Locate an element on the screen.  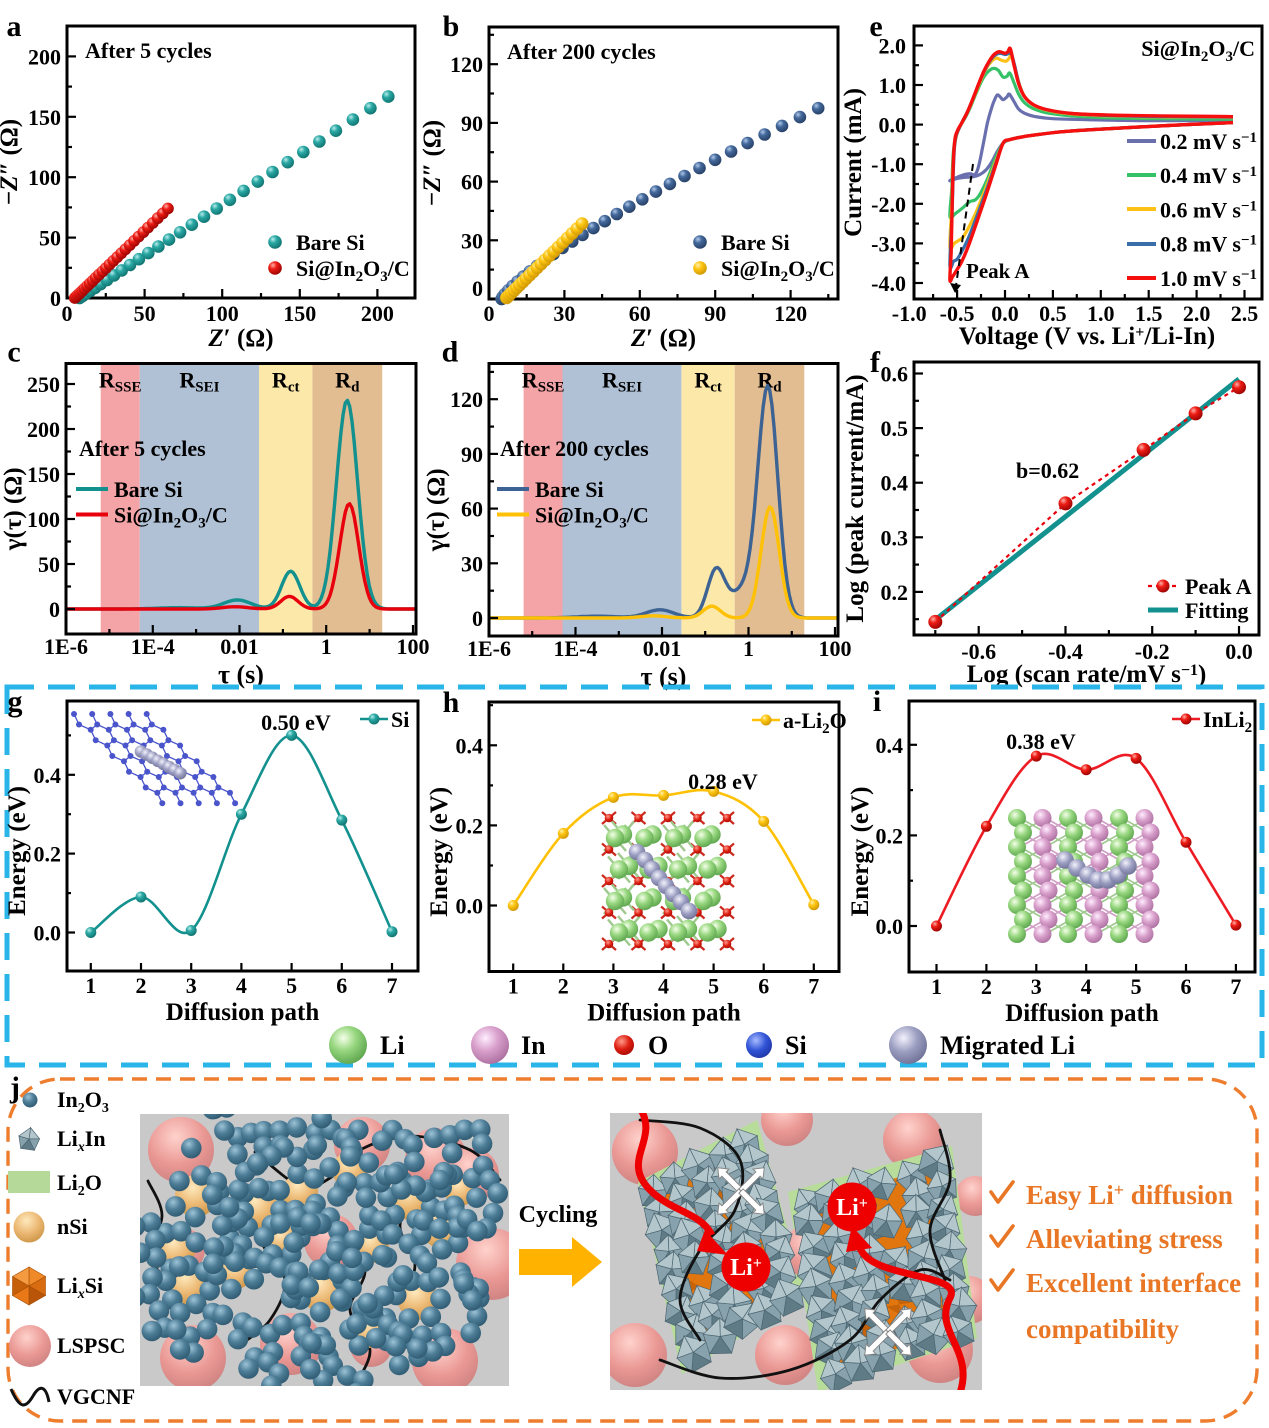
svg-text: -4.0 is located at coordinates (888, 283).